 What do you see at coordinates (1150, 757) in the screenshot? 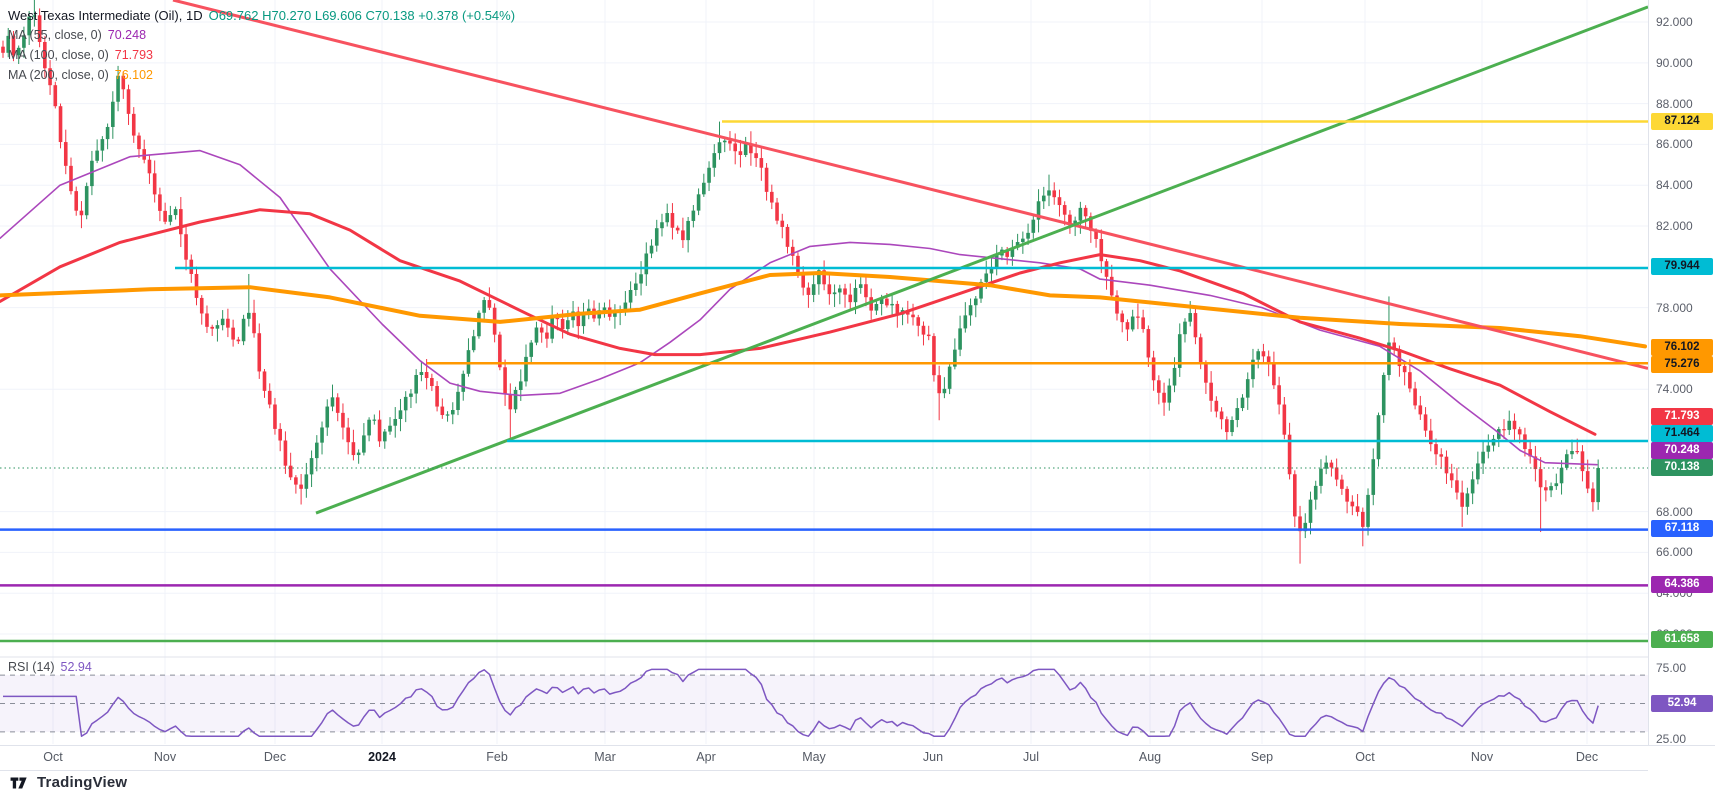
I see `time-axis-label-aug: Aug` at bounding box center [1150, 757].